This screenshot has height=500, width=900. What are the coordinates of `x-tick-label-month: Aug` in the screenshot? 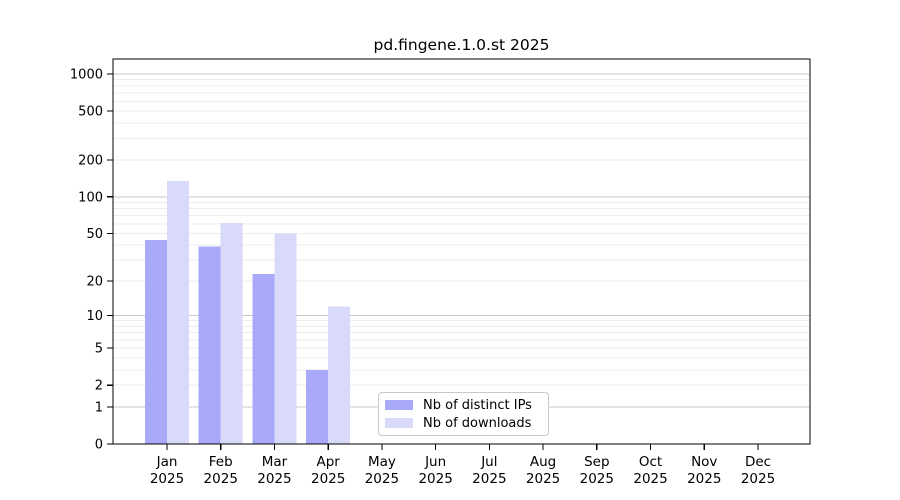 It's located at (543, 462).